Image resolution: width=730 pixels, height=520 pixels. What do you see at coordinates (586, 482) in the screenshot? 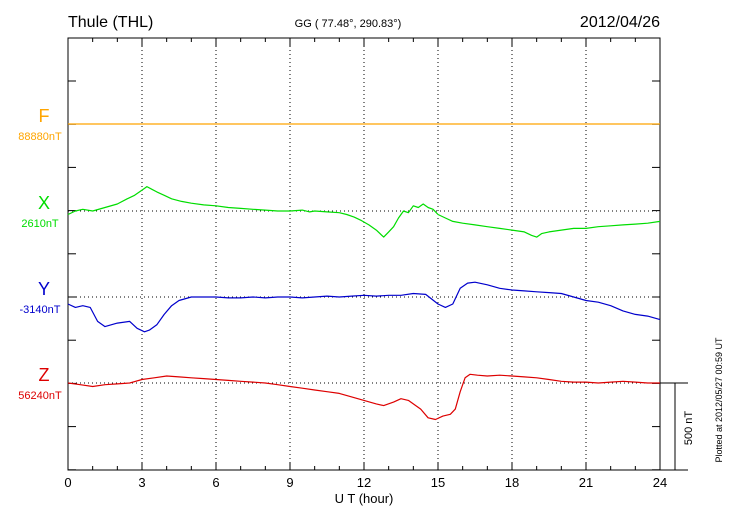
I see `x-tick-label-21: 21` at bounding box center [586, 482].